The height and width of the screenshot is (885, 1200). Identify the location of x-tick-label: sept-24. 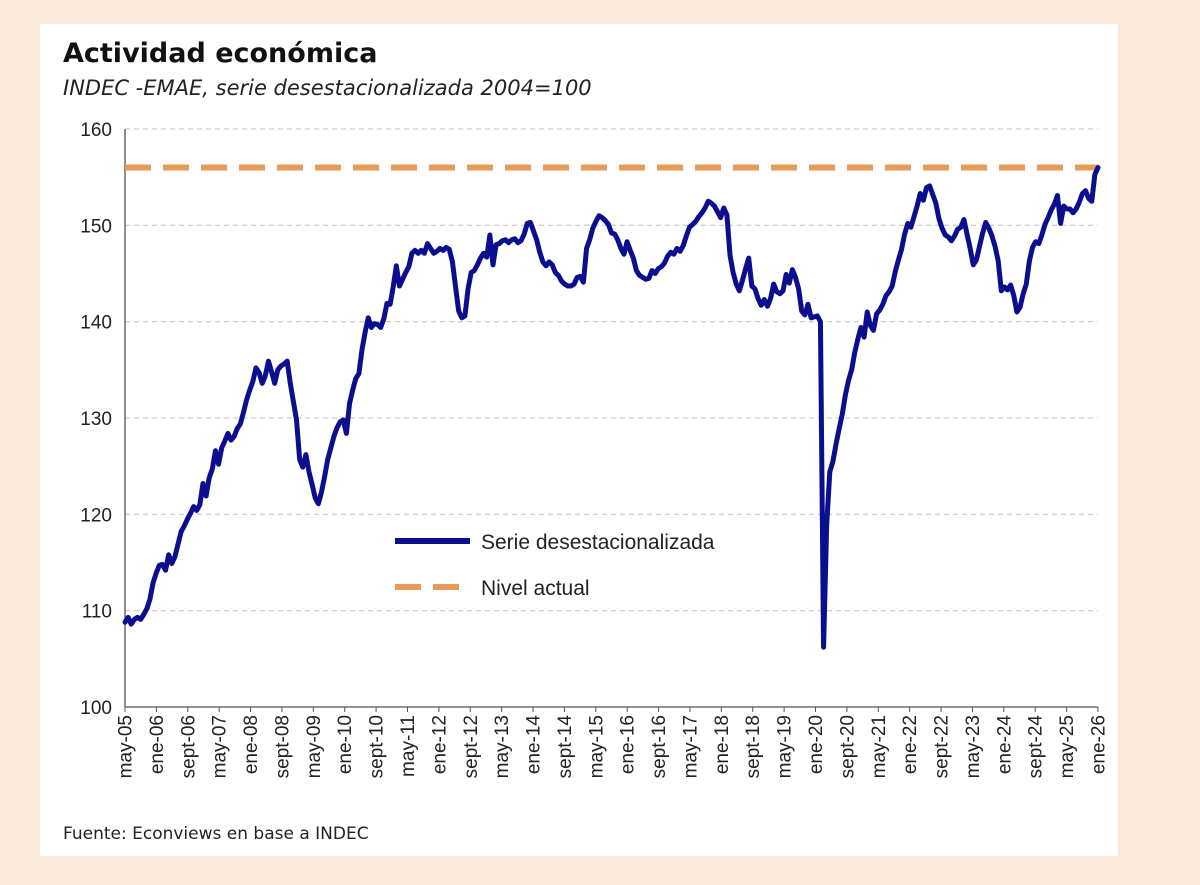
(1036, 747).